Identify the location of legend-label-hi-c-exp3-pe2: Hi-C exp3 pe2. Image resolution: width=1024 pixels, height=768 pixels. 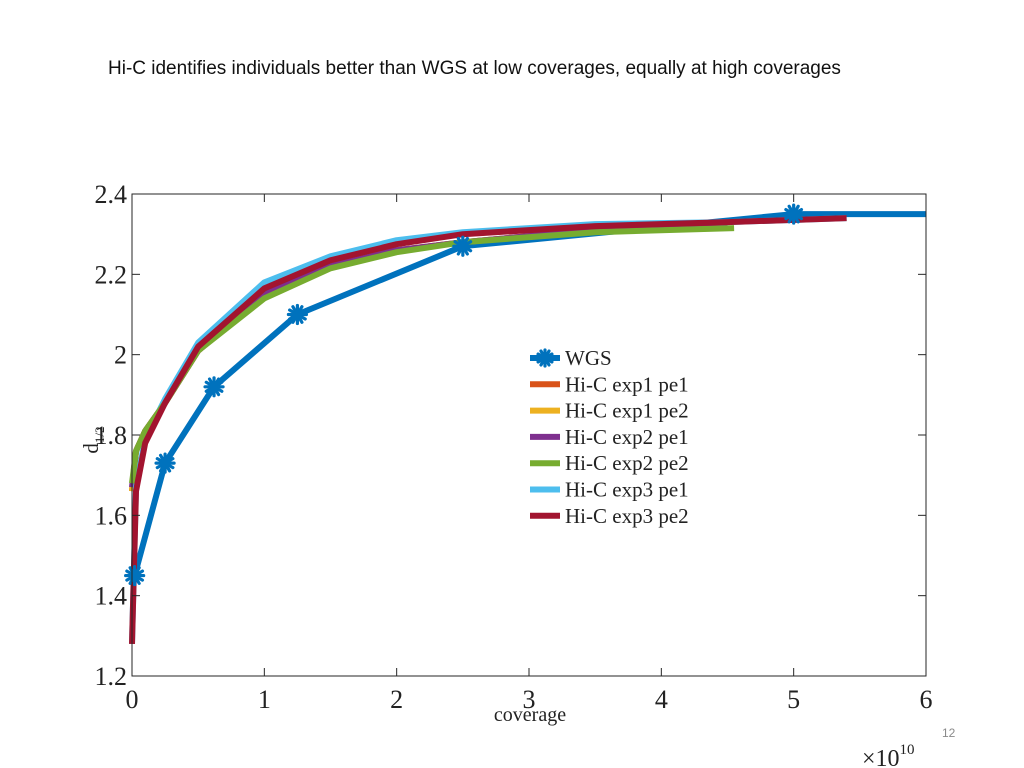
(627, 516).